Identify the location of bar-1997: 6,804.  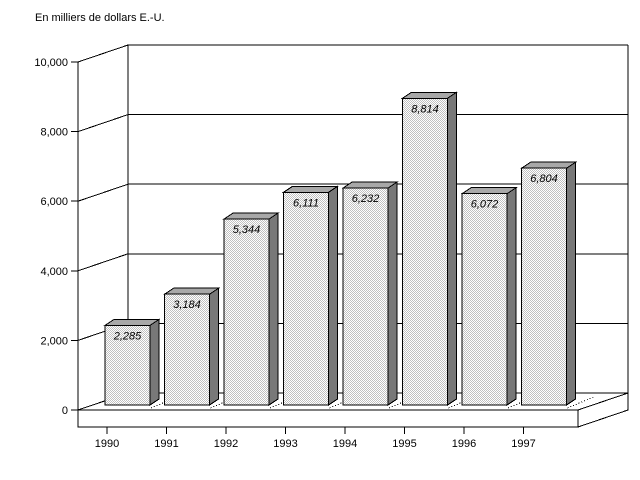
(548, 283).